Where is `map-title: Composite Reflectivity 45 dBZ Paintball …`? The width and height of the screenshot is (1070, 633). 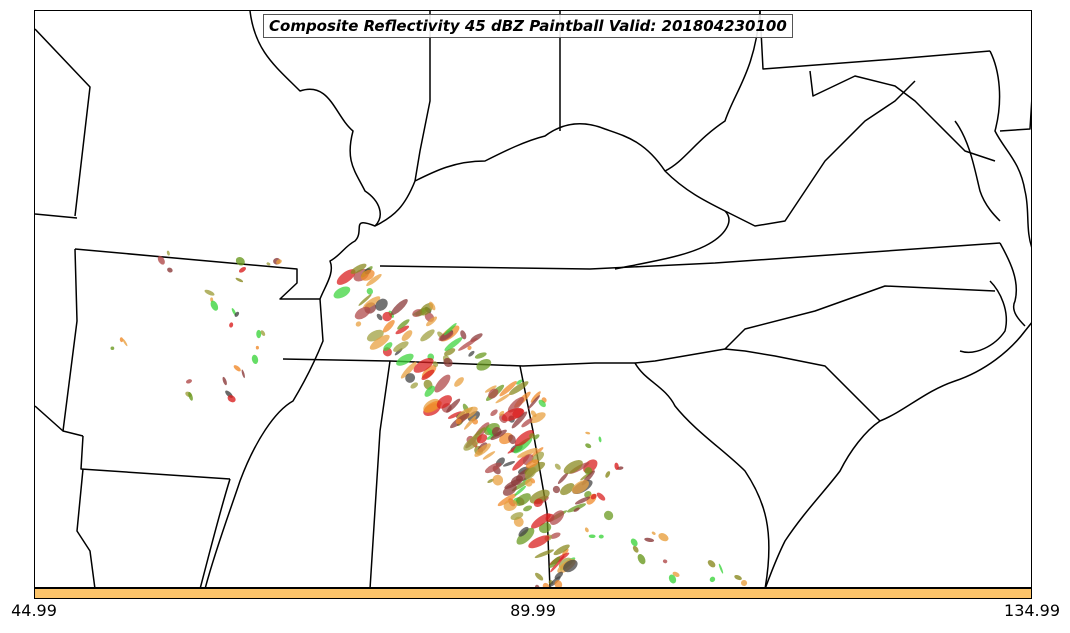 map-title: Composite Reflectivity 45 dBZ Paintball … is located at coordinates (528, 26).